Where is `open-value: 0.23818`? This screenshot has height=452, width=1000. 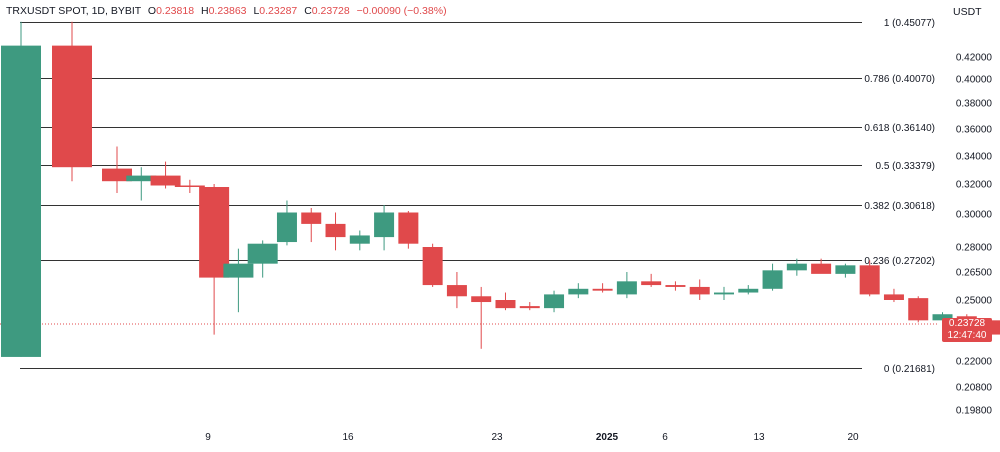 open-value: 0.23818 is located at coordinates (175, 11).